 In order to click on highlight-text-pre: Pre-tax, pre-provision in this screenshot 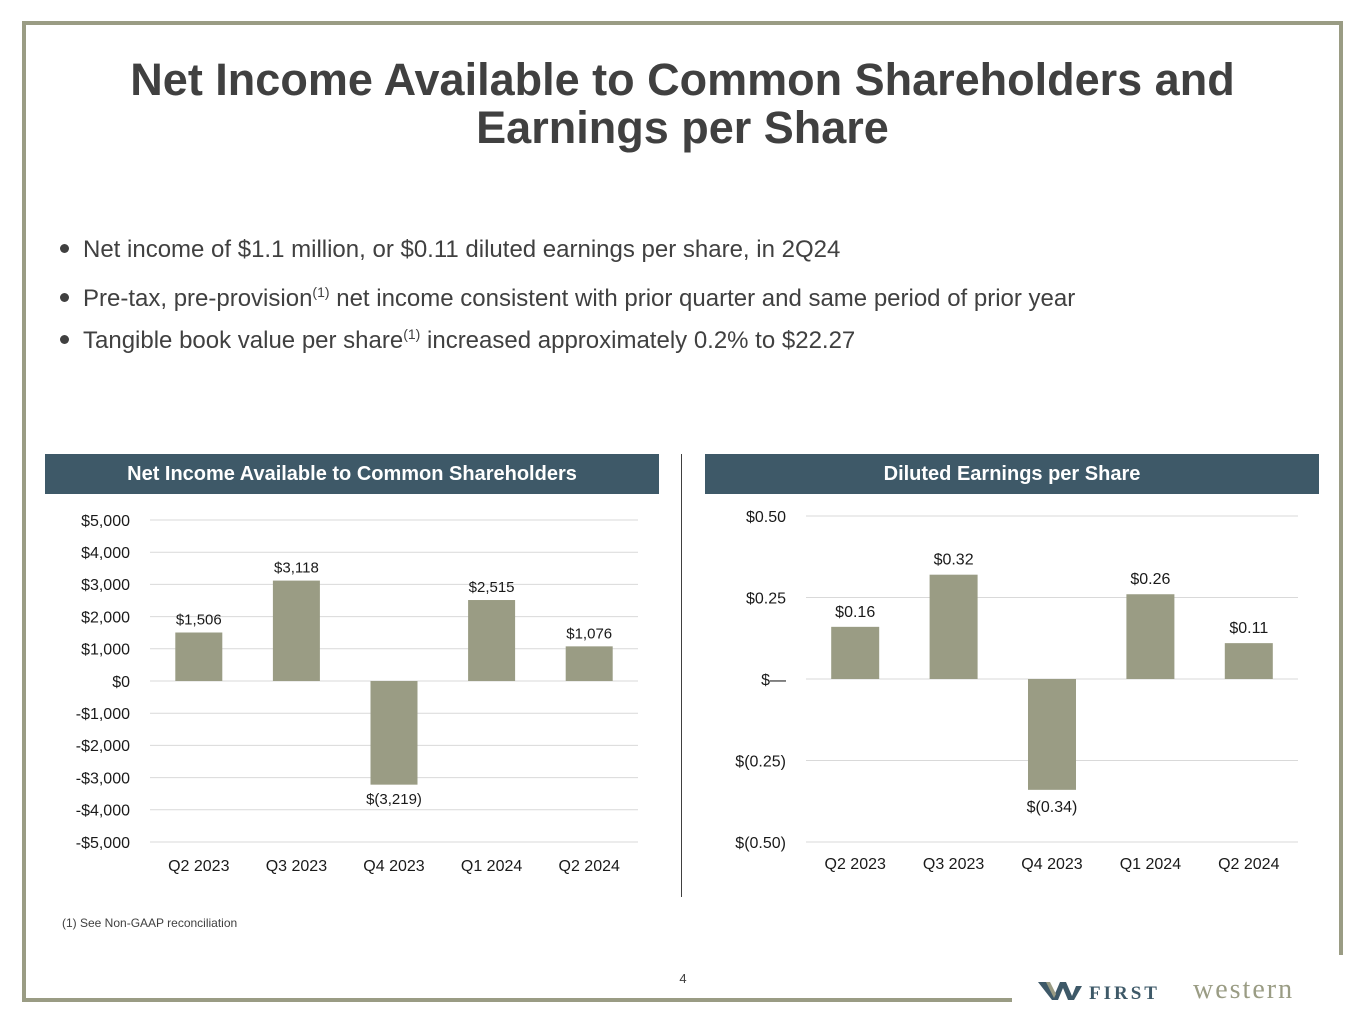, I will do `click(198, 298)`.